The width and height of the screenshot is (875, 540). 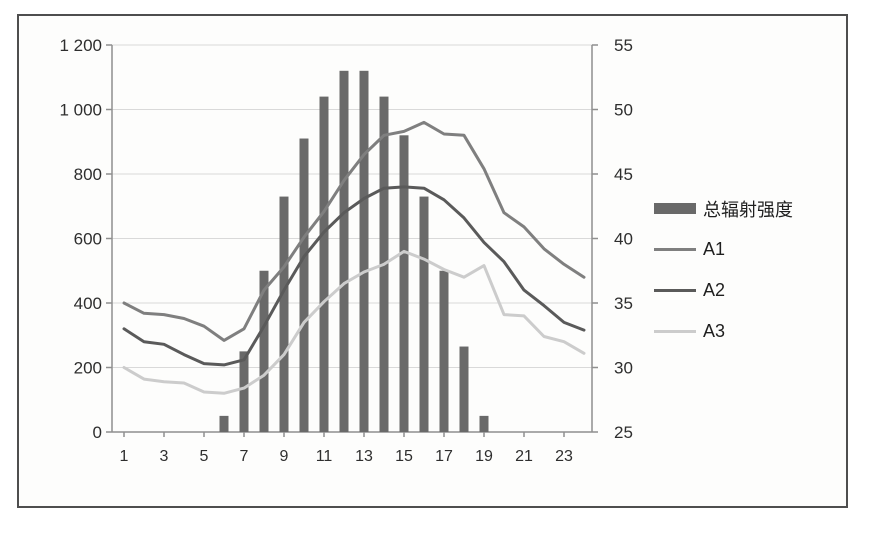 I want to click on legend-label-radiation: 总辐射强度, so click(x=748, y=209).